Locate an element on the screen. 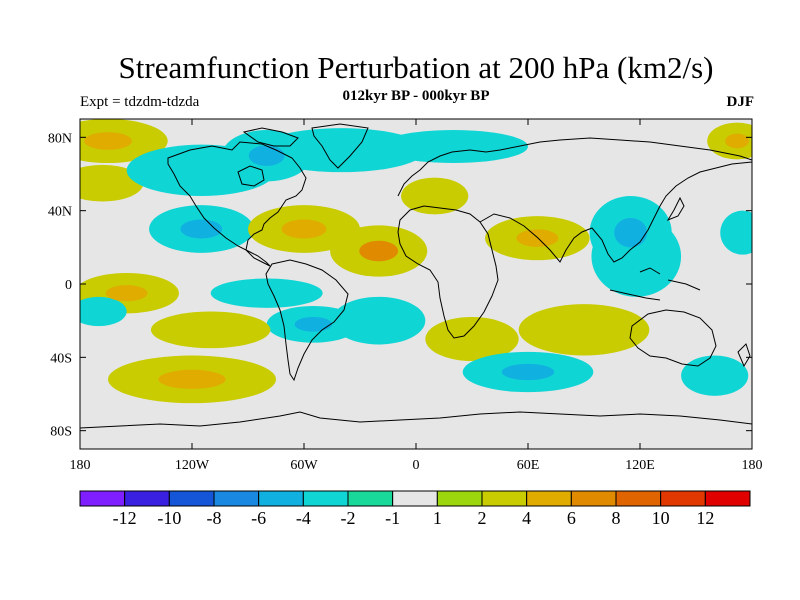 The height and width of the screenshot is (600, 800). coastline-arctic-islands is located at coordinates (270, 137).